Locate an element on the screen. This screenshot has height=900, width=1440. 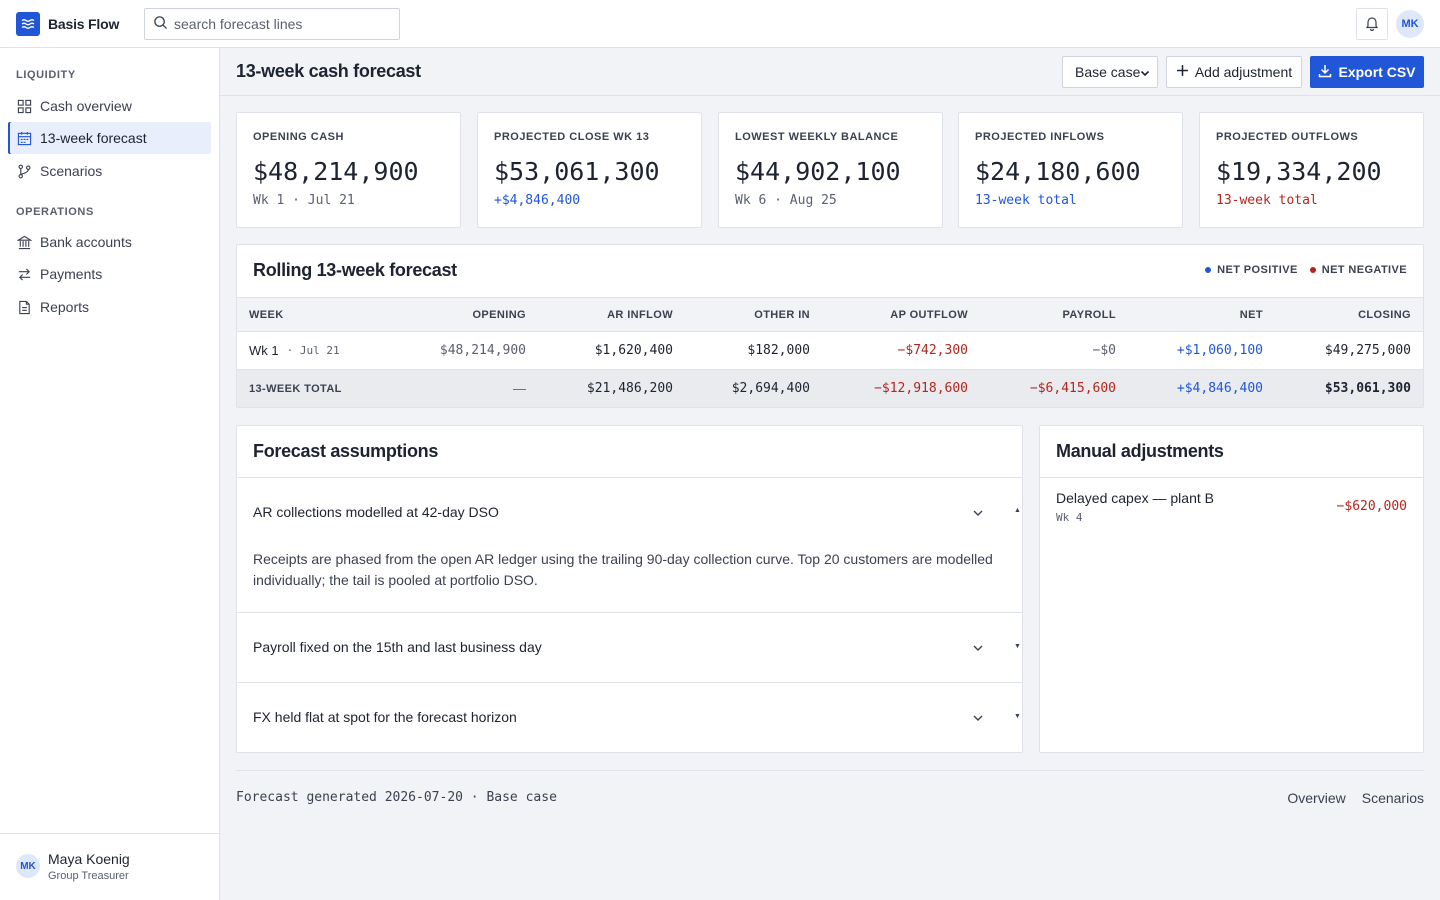
kpi-label: PROJECTED OUTFLOWS is located at coordinates (1287, 137).